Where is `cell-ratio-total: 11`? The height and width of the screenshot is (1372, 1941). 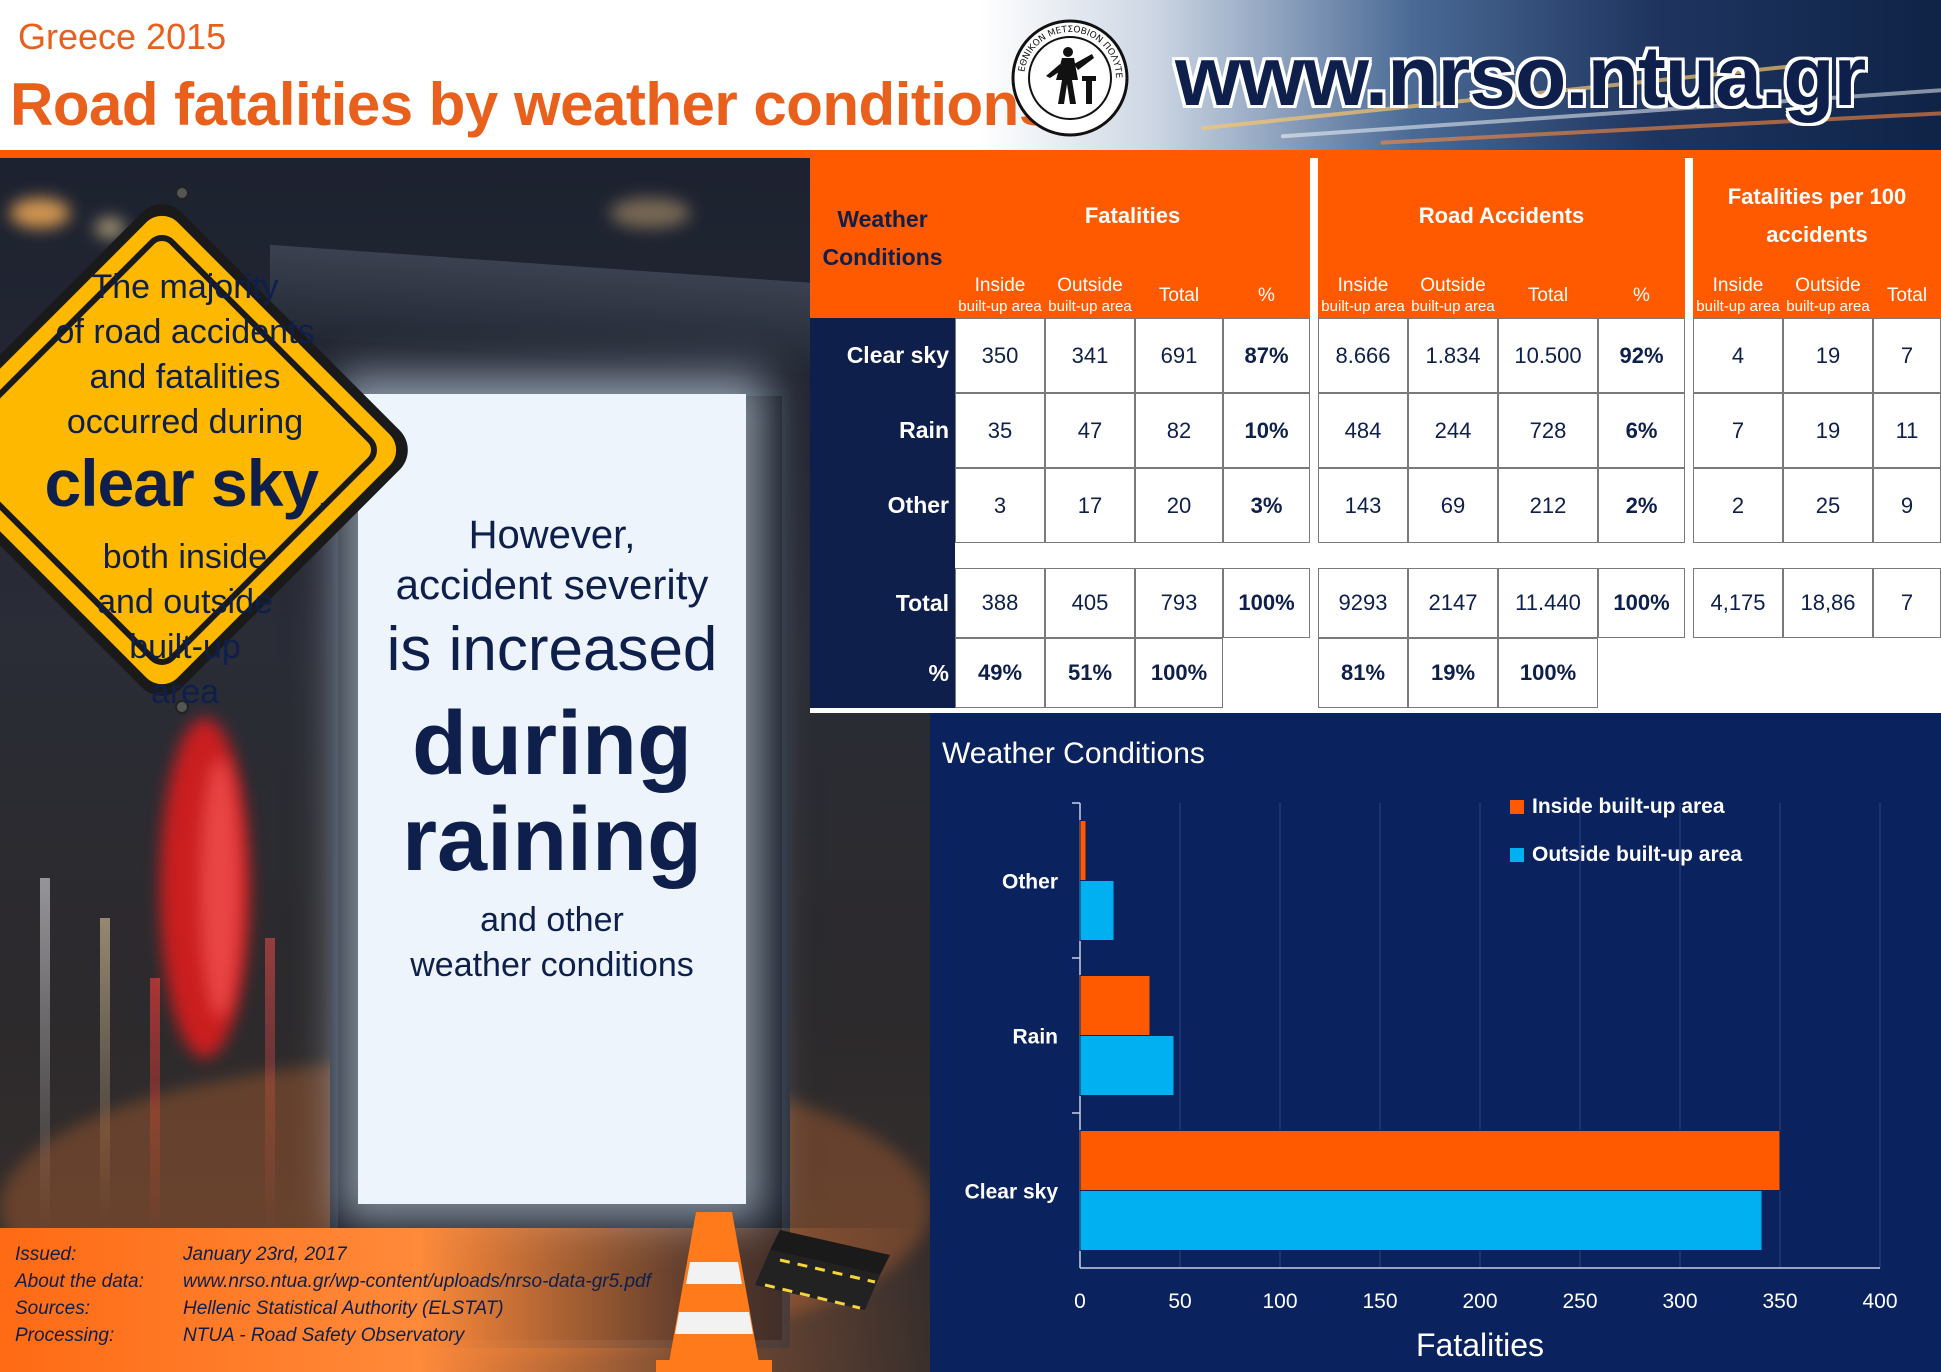 cell-ratio-total: 11 is located at coordinates (1907, 430).